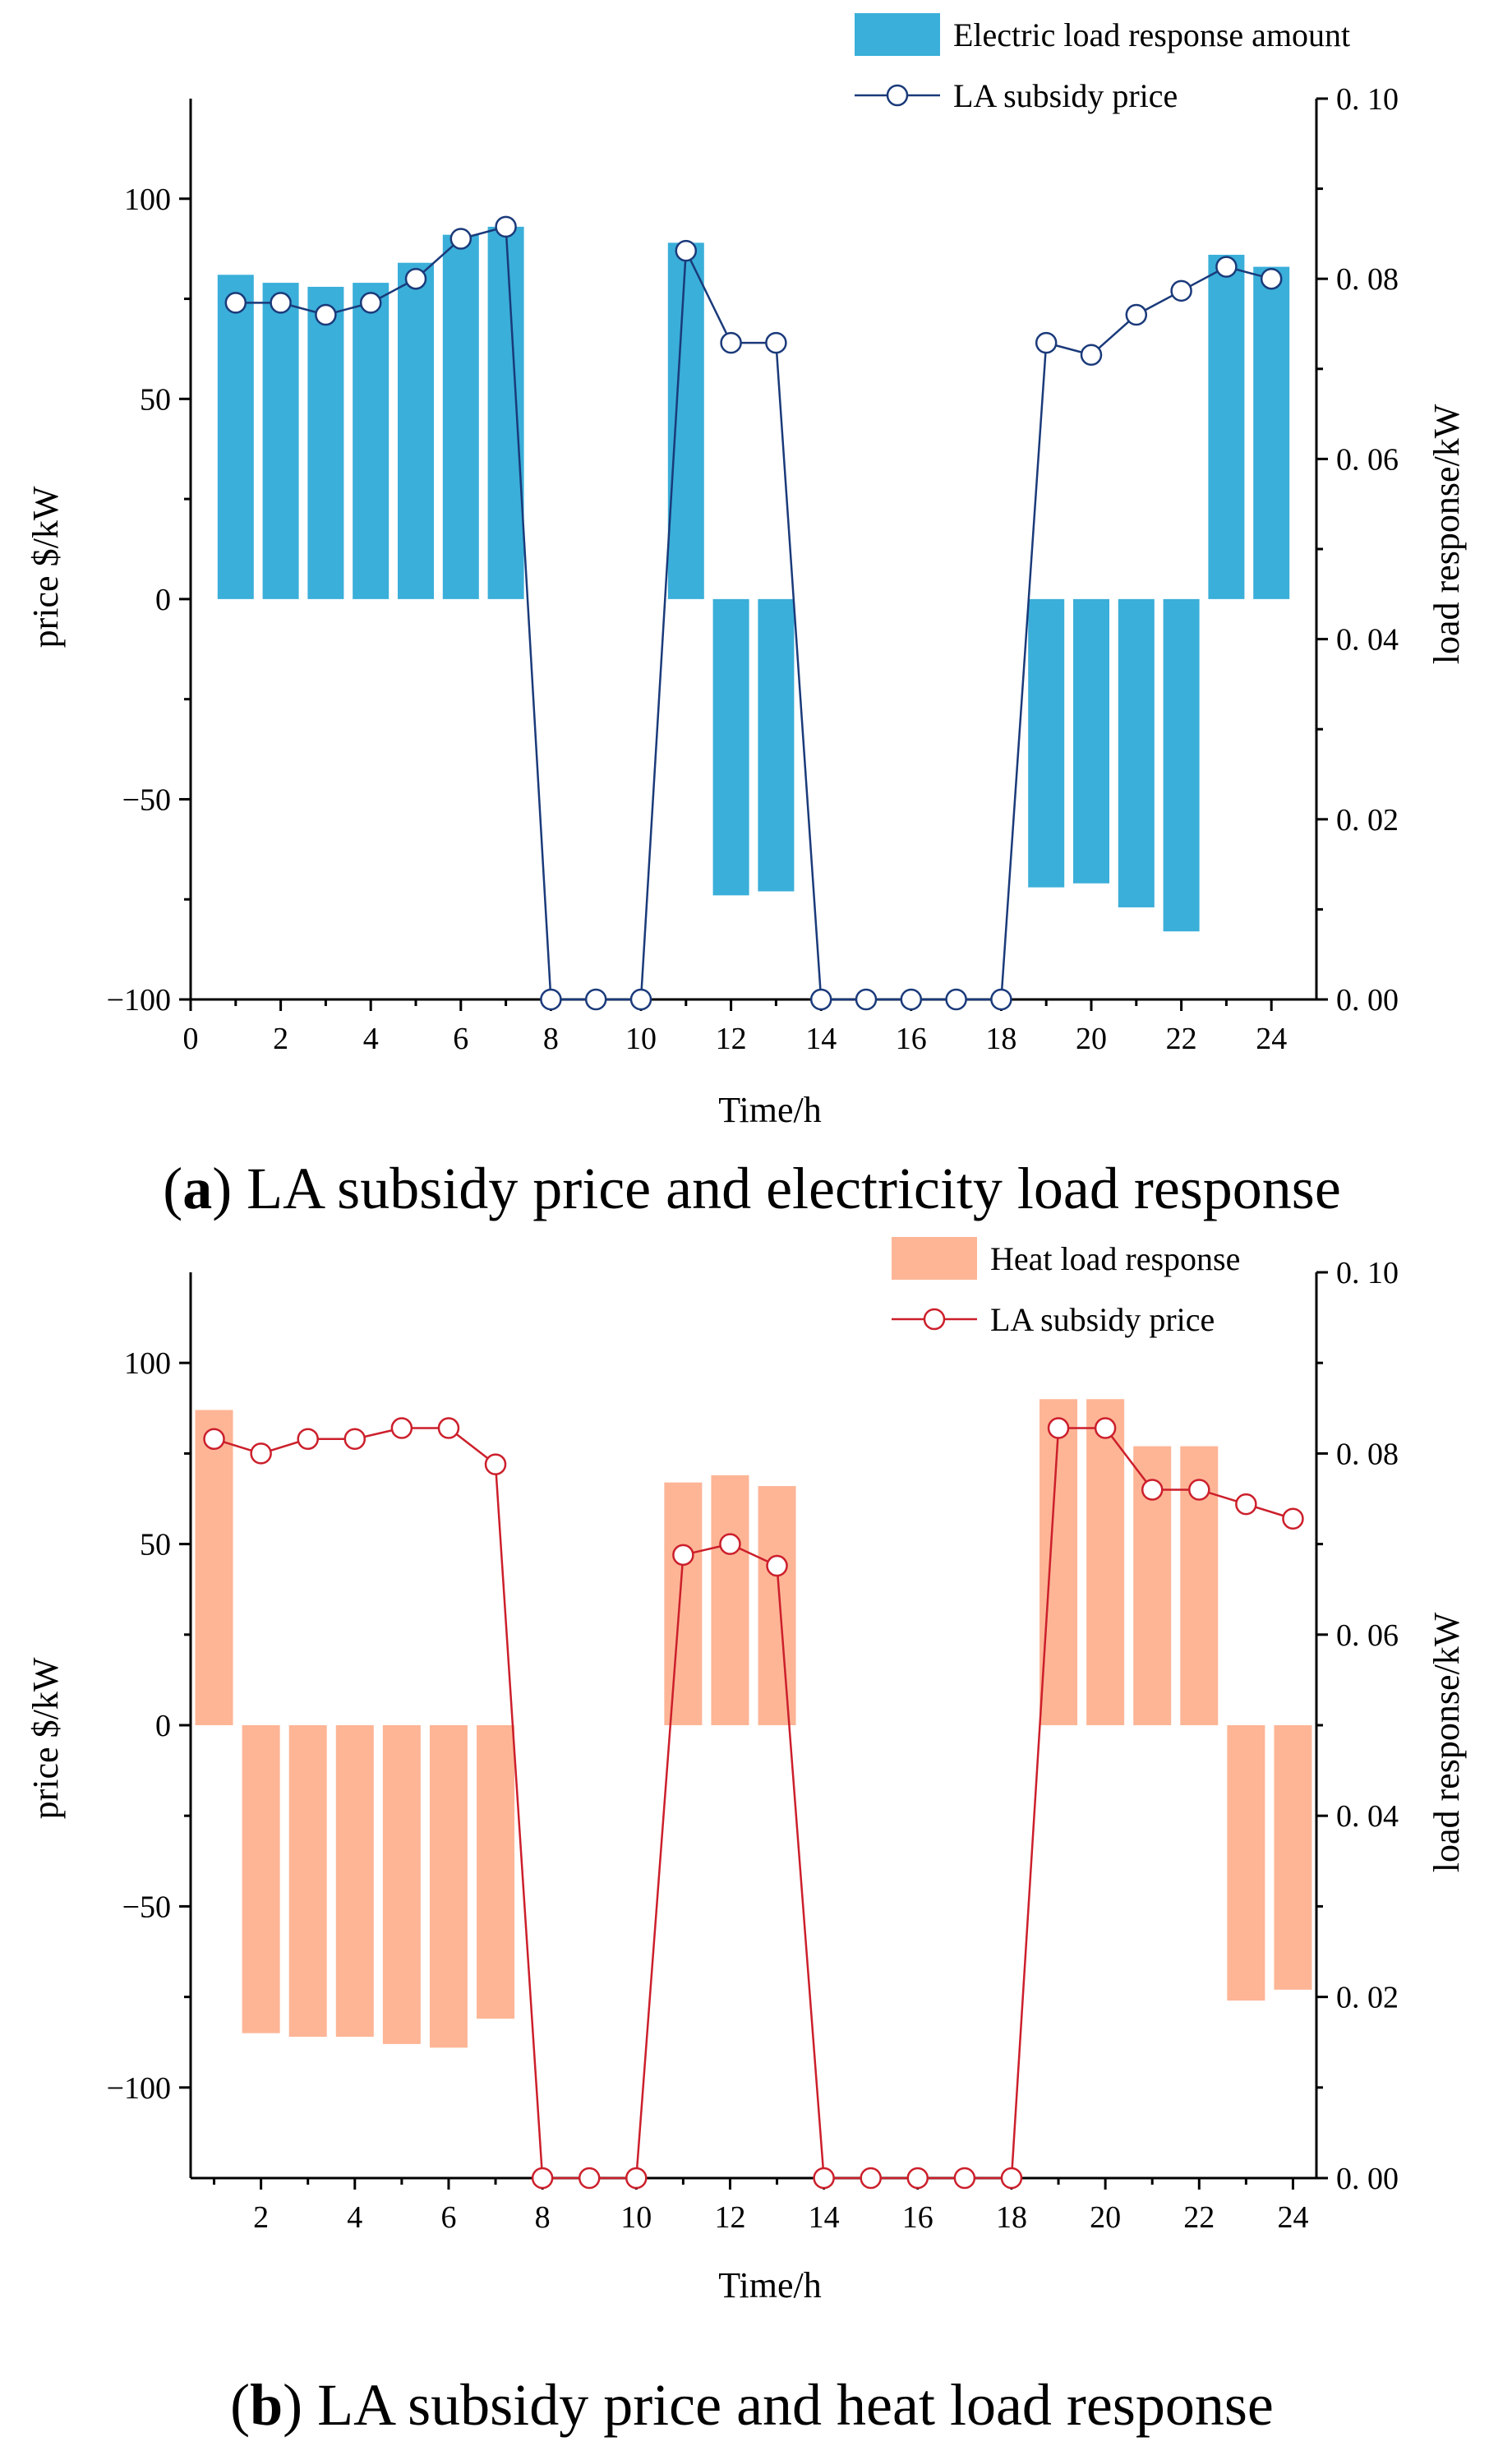  What do you see at coordinates (401, 1884) in the screenshot?
I see `bar-h5` at bounding box center [401, 1884].